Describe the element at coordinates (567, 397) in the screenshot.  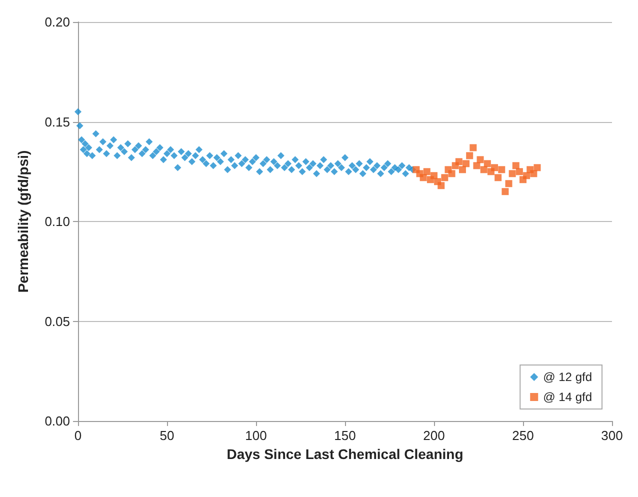
I see `legend-label: @ 14 gfd` at that location.